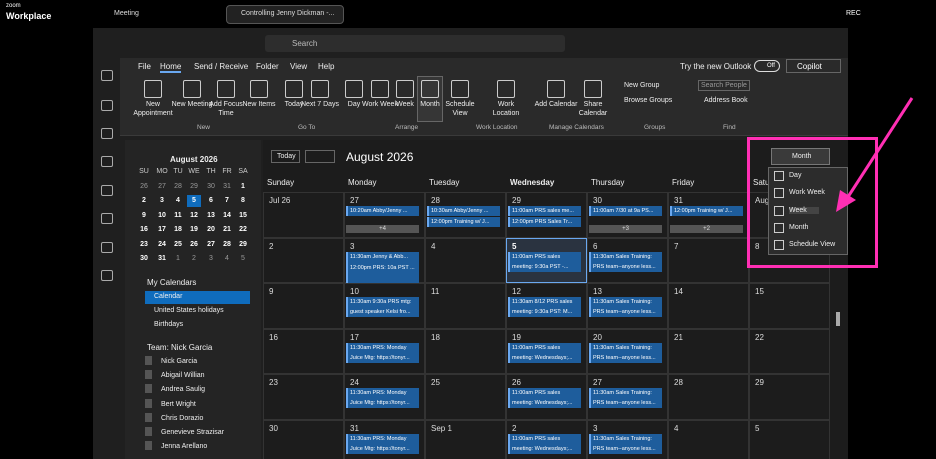  I want to click on ribbon-small: Browse Groups, so click(648, 100).